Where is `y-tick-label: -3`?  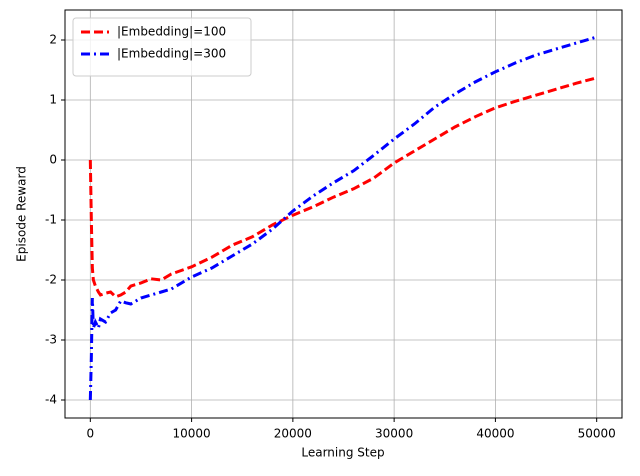
y-tick-label: -3 is located at coordinates (51, 340).